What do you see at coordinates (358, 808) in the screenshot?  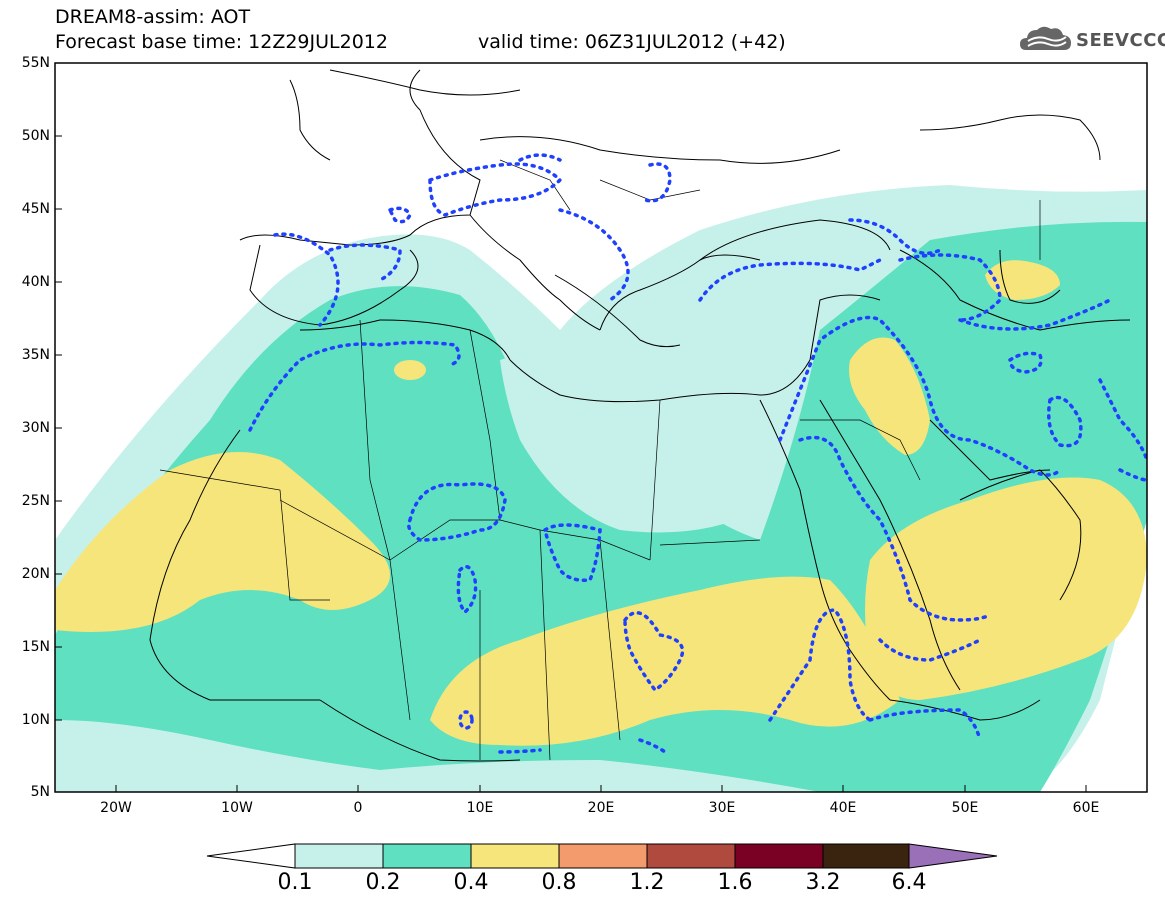 I see `lon-label: 0` at bounding box center [358, 808].